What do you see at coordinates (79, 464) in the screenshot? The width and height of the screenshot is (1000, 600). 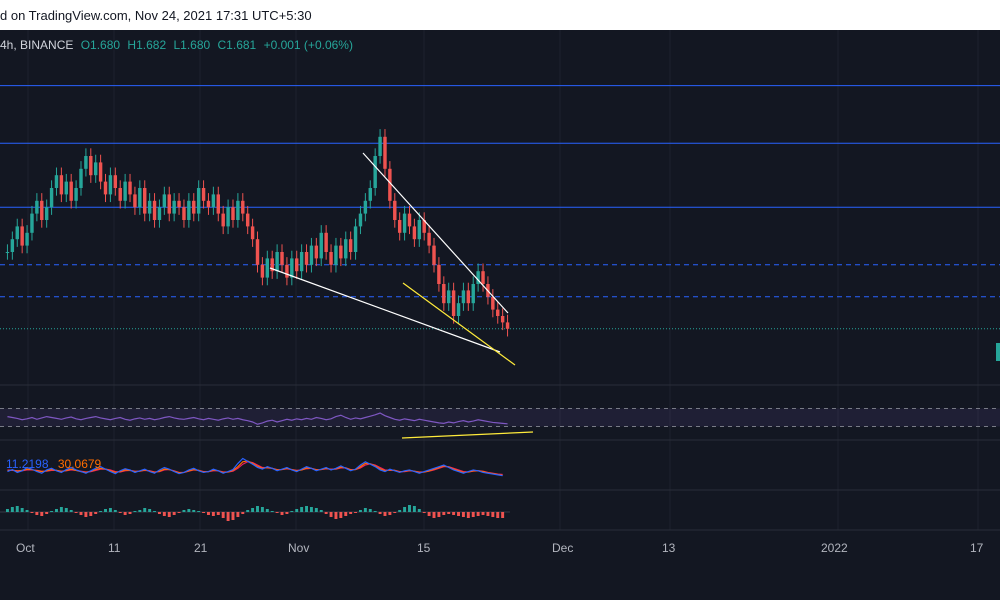 I see `stoch-d-value: 30.0679` at bounding box center [79, 464].